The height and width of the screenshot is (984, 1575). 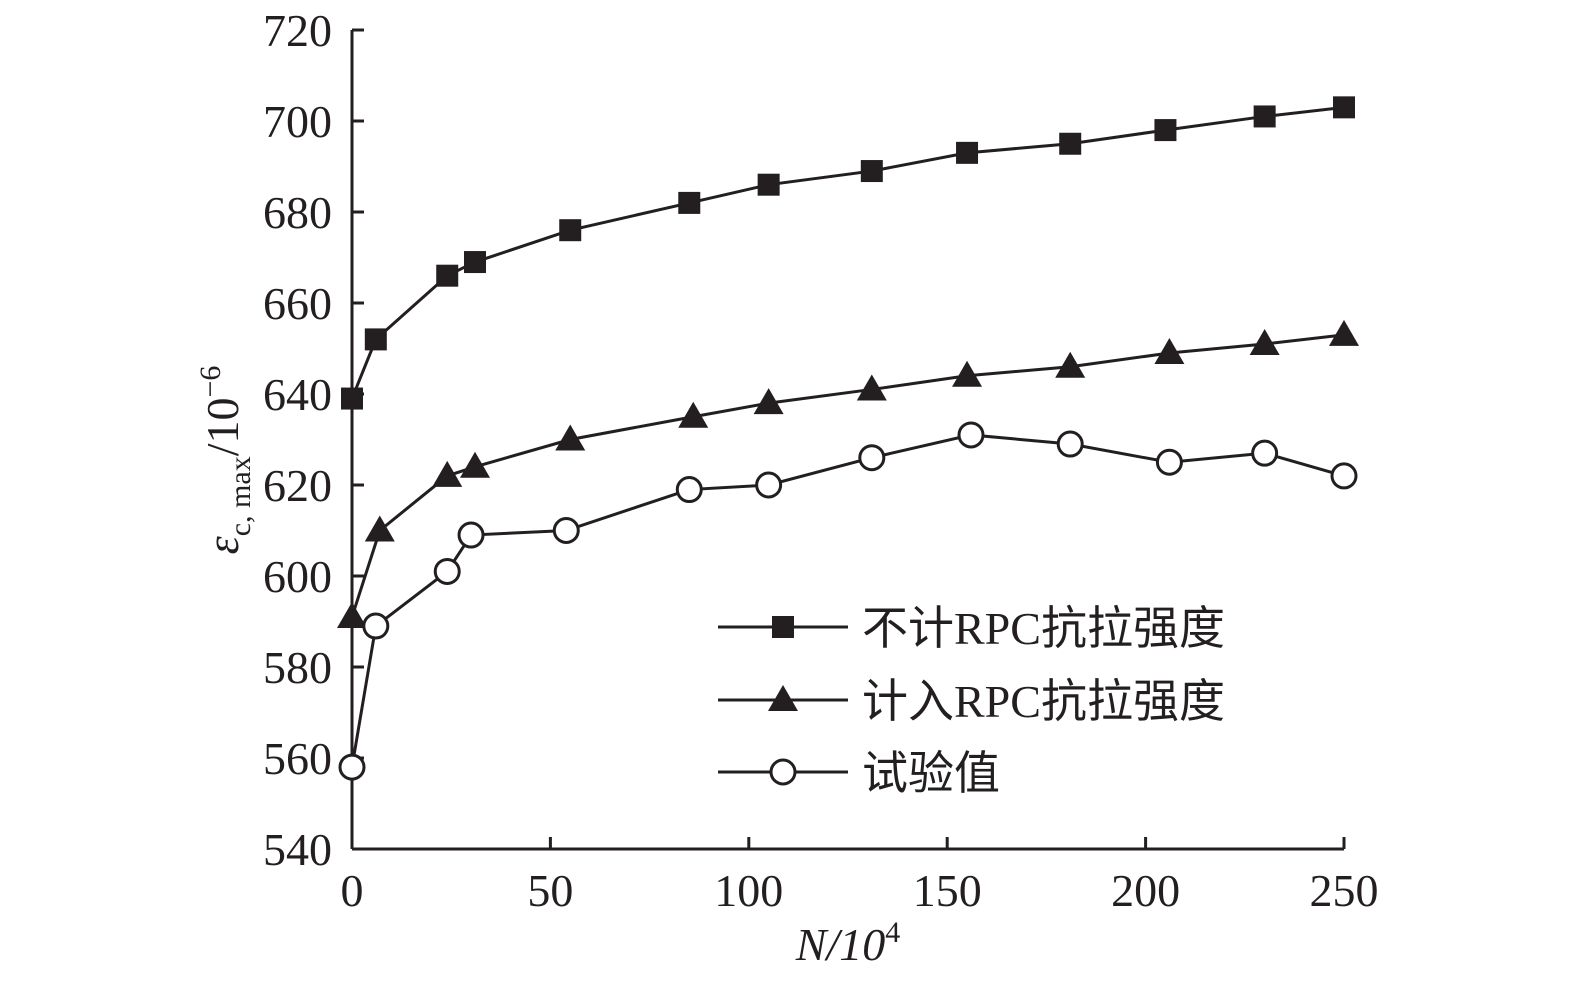 I want to click on y-axis-title: εc, max/10−6, so click(x=225, y=460).